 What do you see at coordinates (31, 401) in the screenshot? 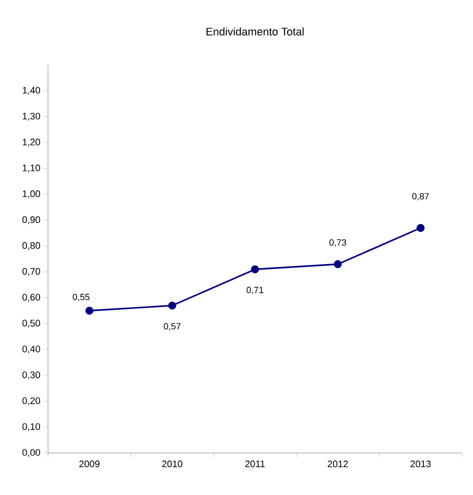
I see `y-tick-label: 0,20` at bounding box center [31, 401].